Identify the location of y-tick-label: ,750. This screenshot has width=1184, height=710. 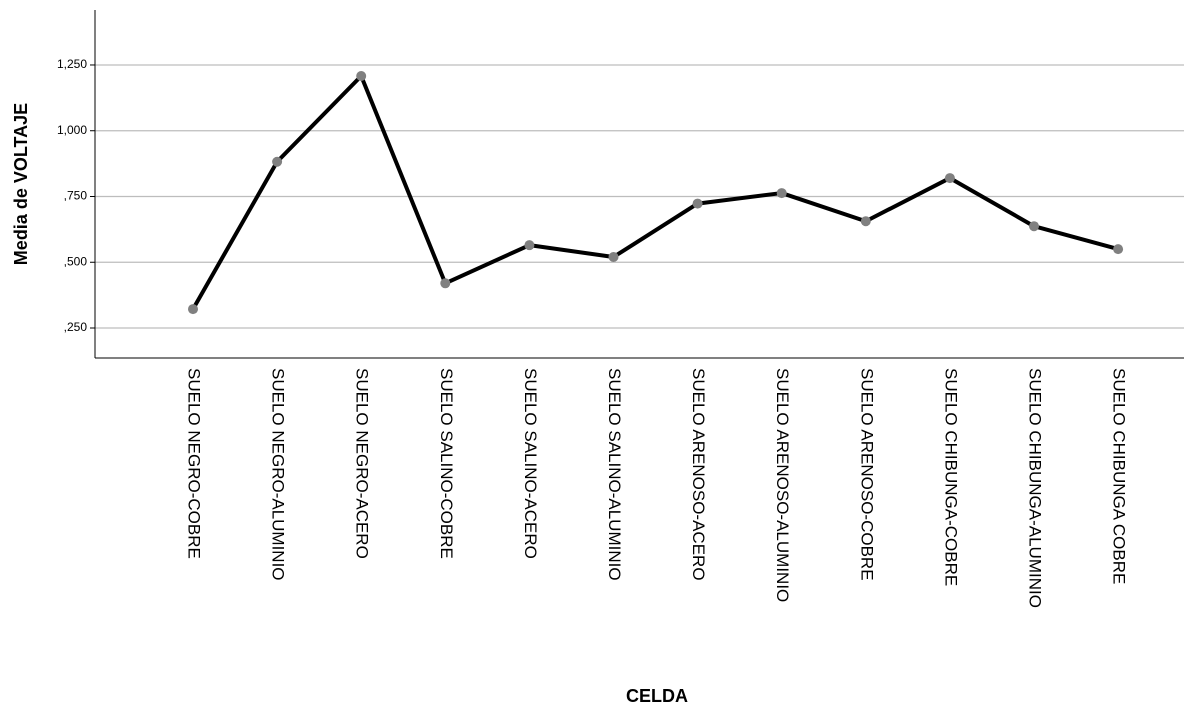
(76, 196).